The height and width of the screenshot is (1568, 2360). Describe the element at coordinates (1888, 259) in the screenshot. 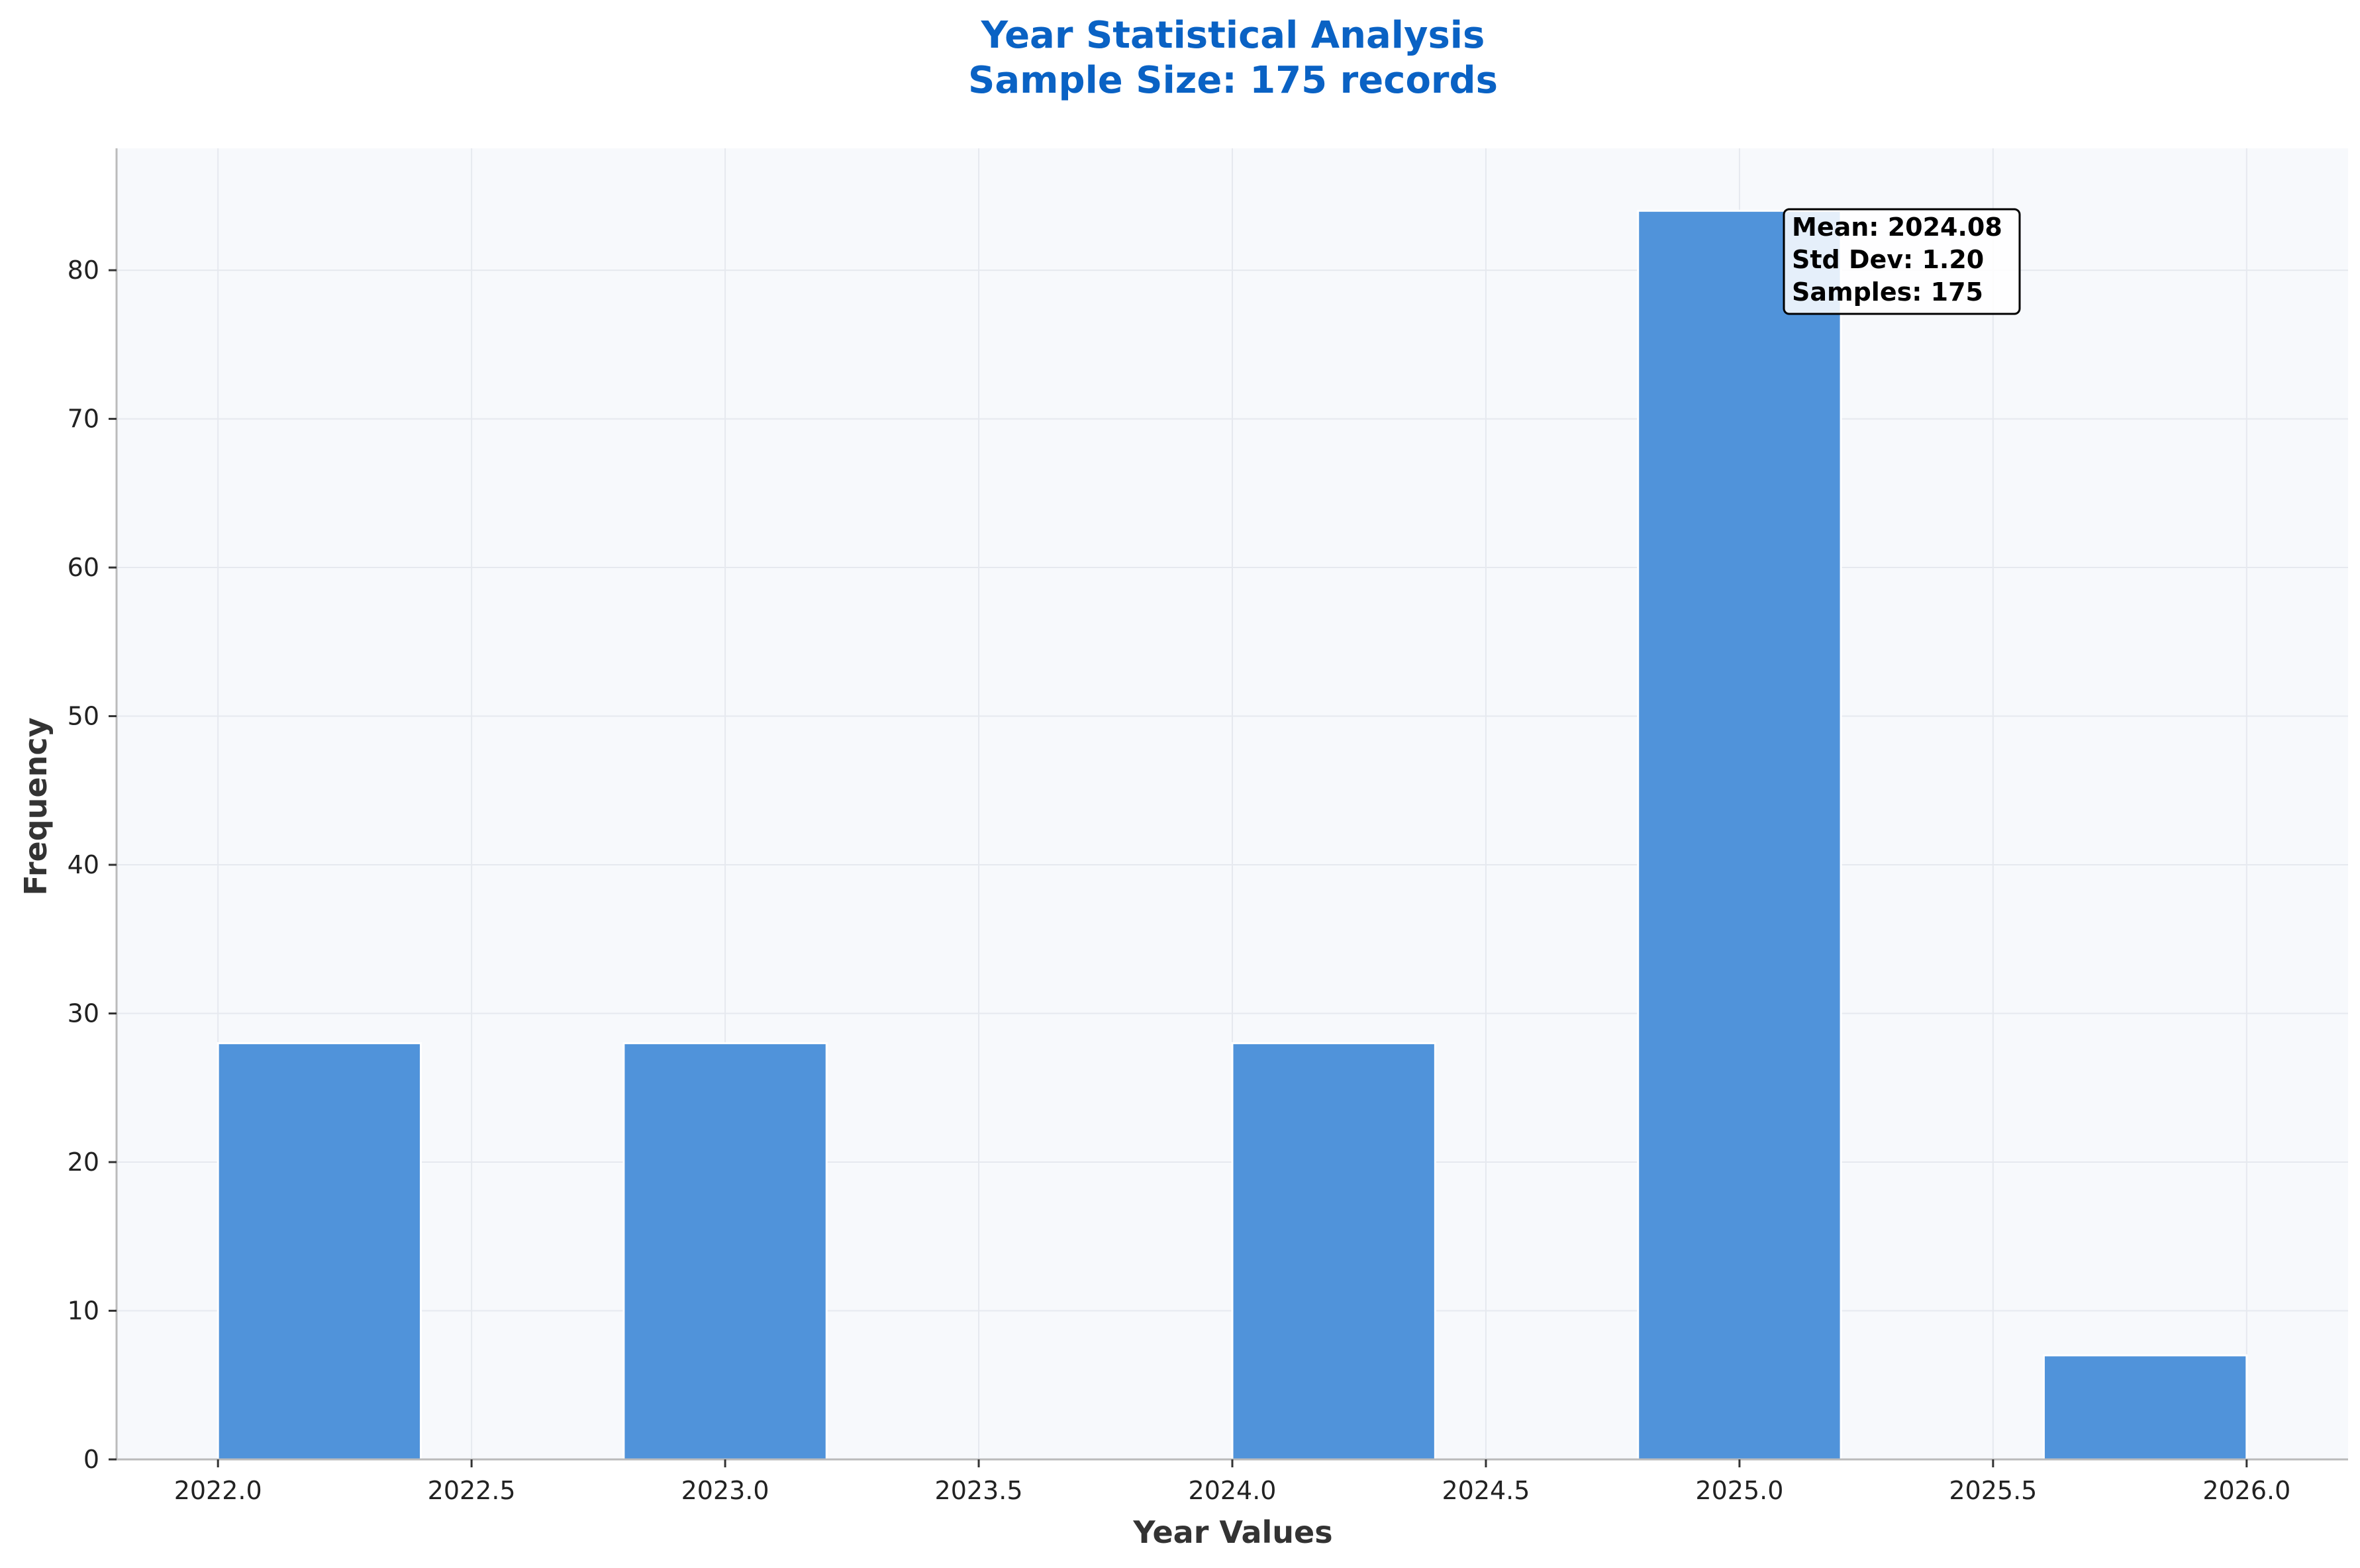

I see `stats-std-dev: Std Dev: 1.20` at that location.